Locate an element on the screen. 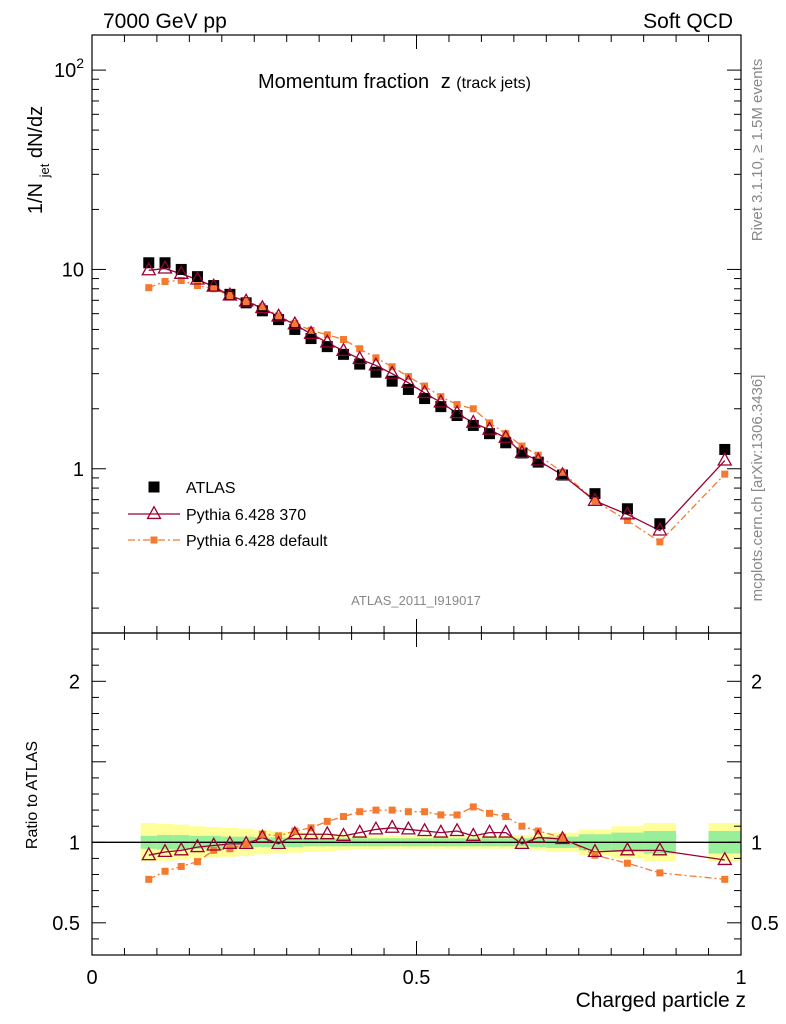 Image resolution: width=786 pixels, height=1024 pixels. chart-title-text: Momentum fraction is located at coordinates (343, 82).